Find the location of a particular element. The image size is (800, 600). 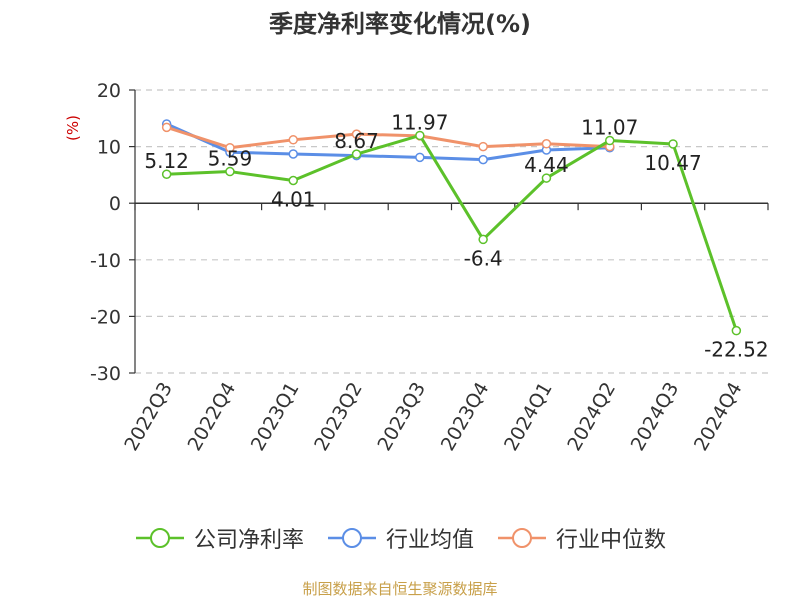

x-tick-label: 2022Q3 is located at coordinates (148, 417).